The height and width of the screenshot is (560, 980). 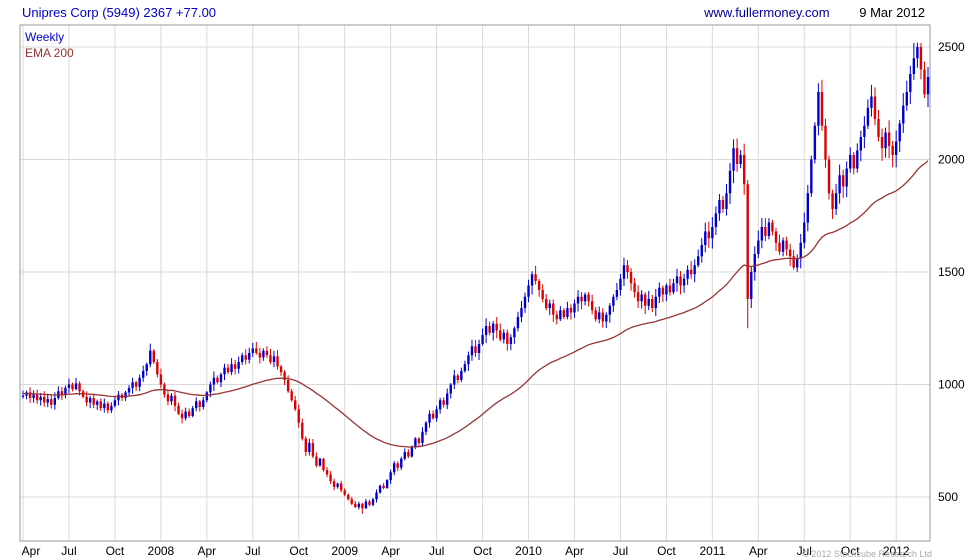 I want to click on source-url: www.fullermoney.com, so click(x=767, y=12).